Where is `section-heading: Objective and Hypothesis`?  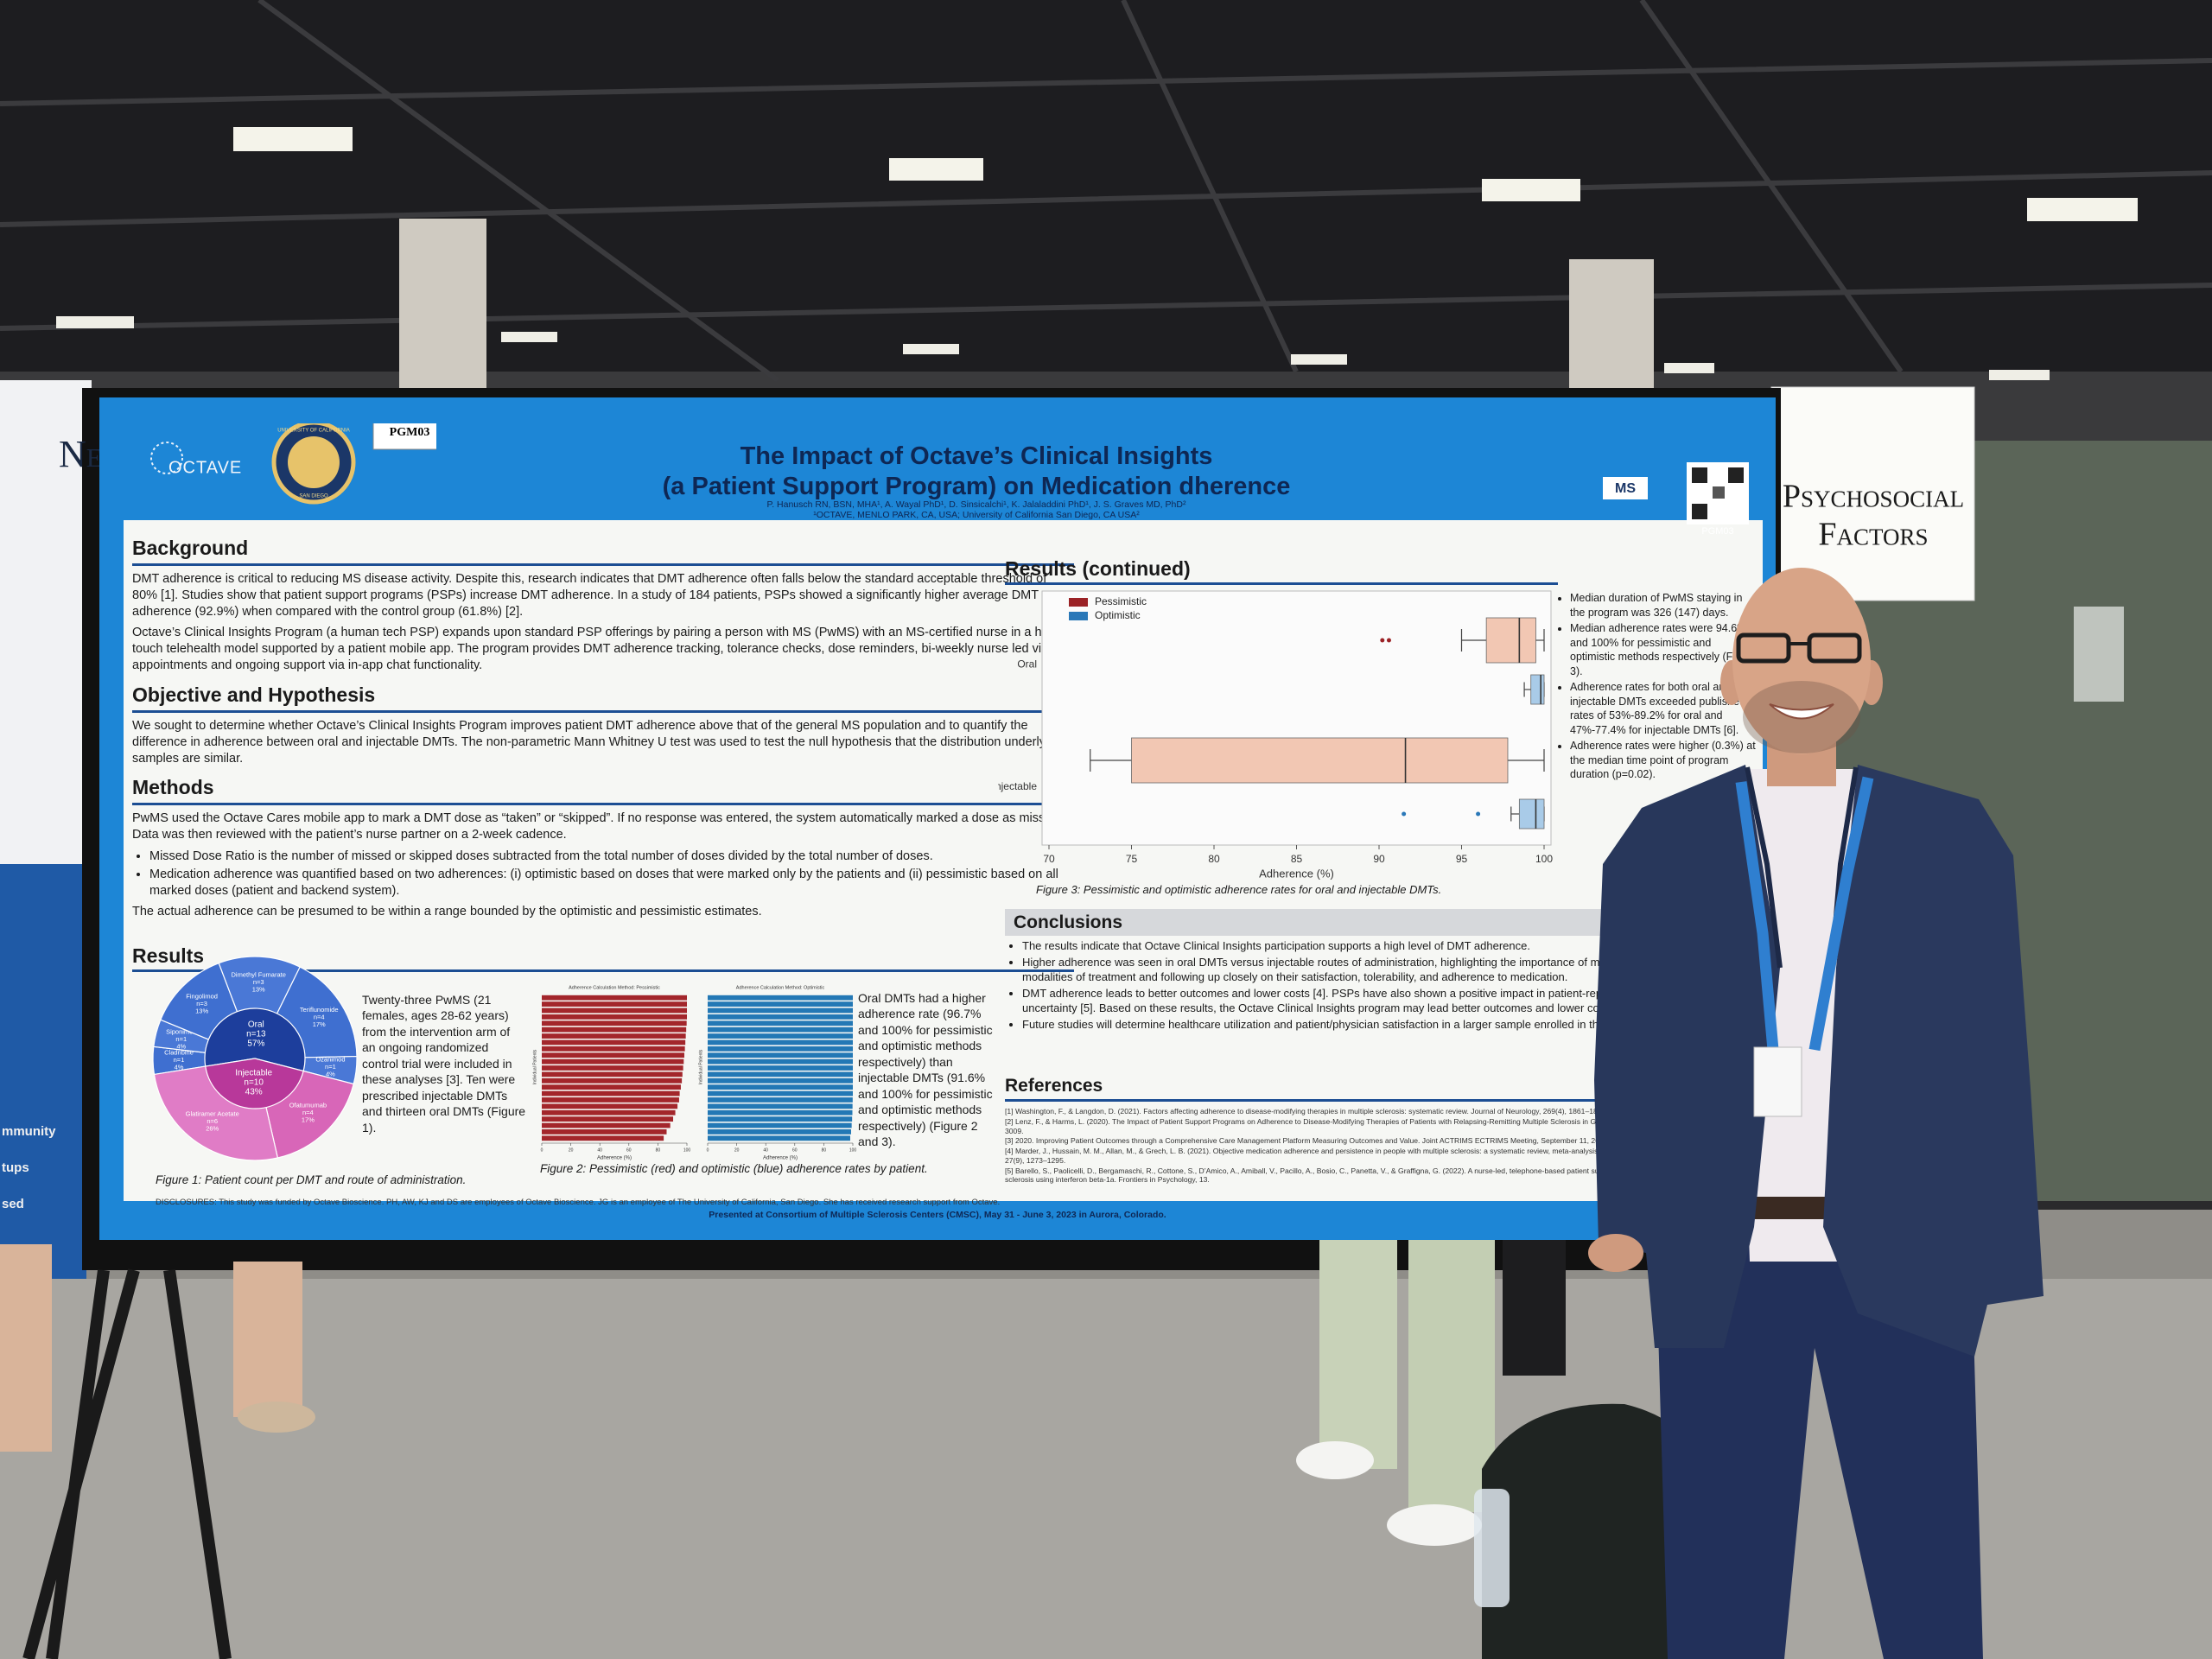
section-heading: Objective and Hypothesis is located at coordinates (603, 698).